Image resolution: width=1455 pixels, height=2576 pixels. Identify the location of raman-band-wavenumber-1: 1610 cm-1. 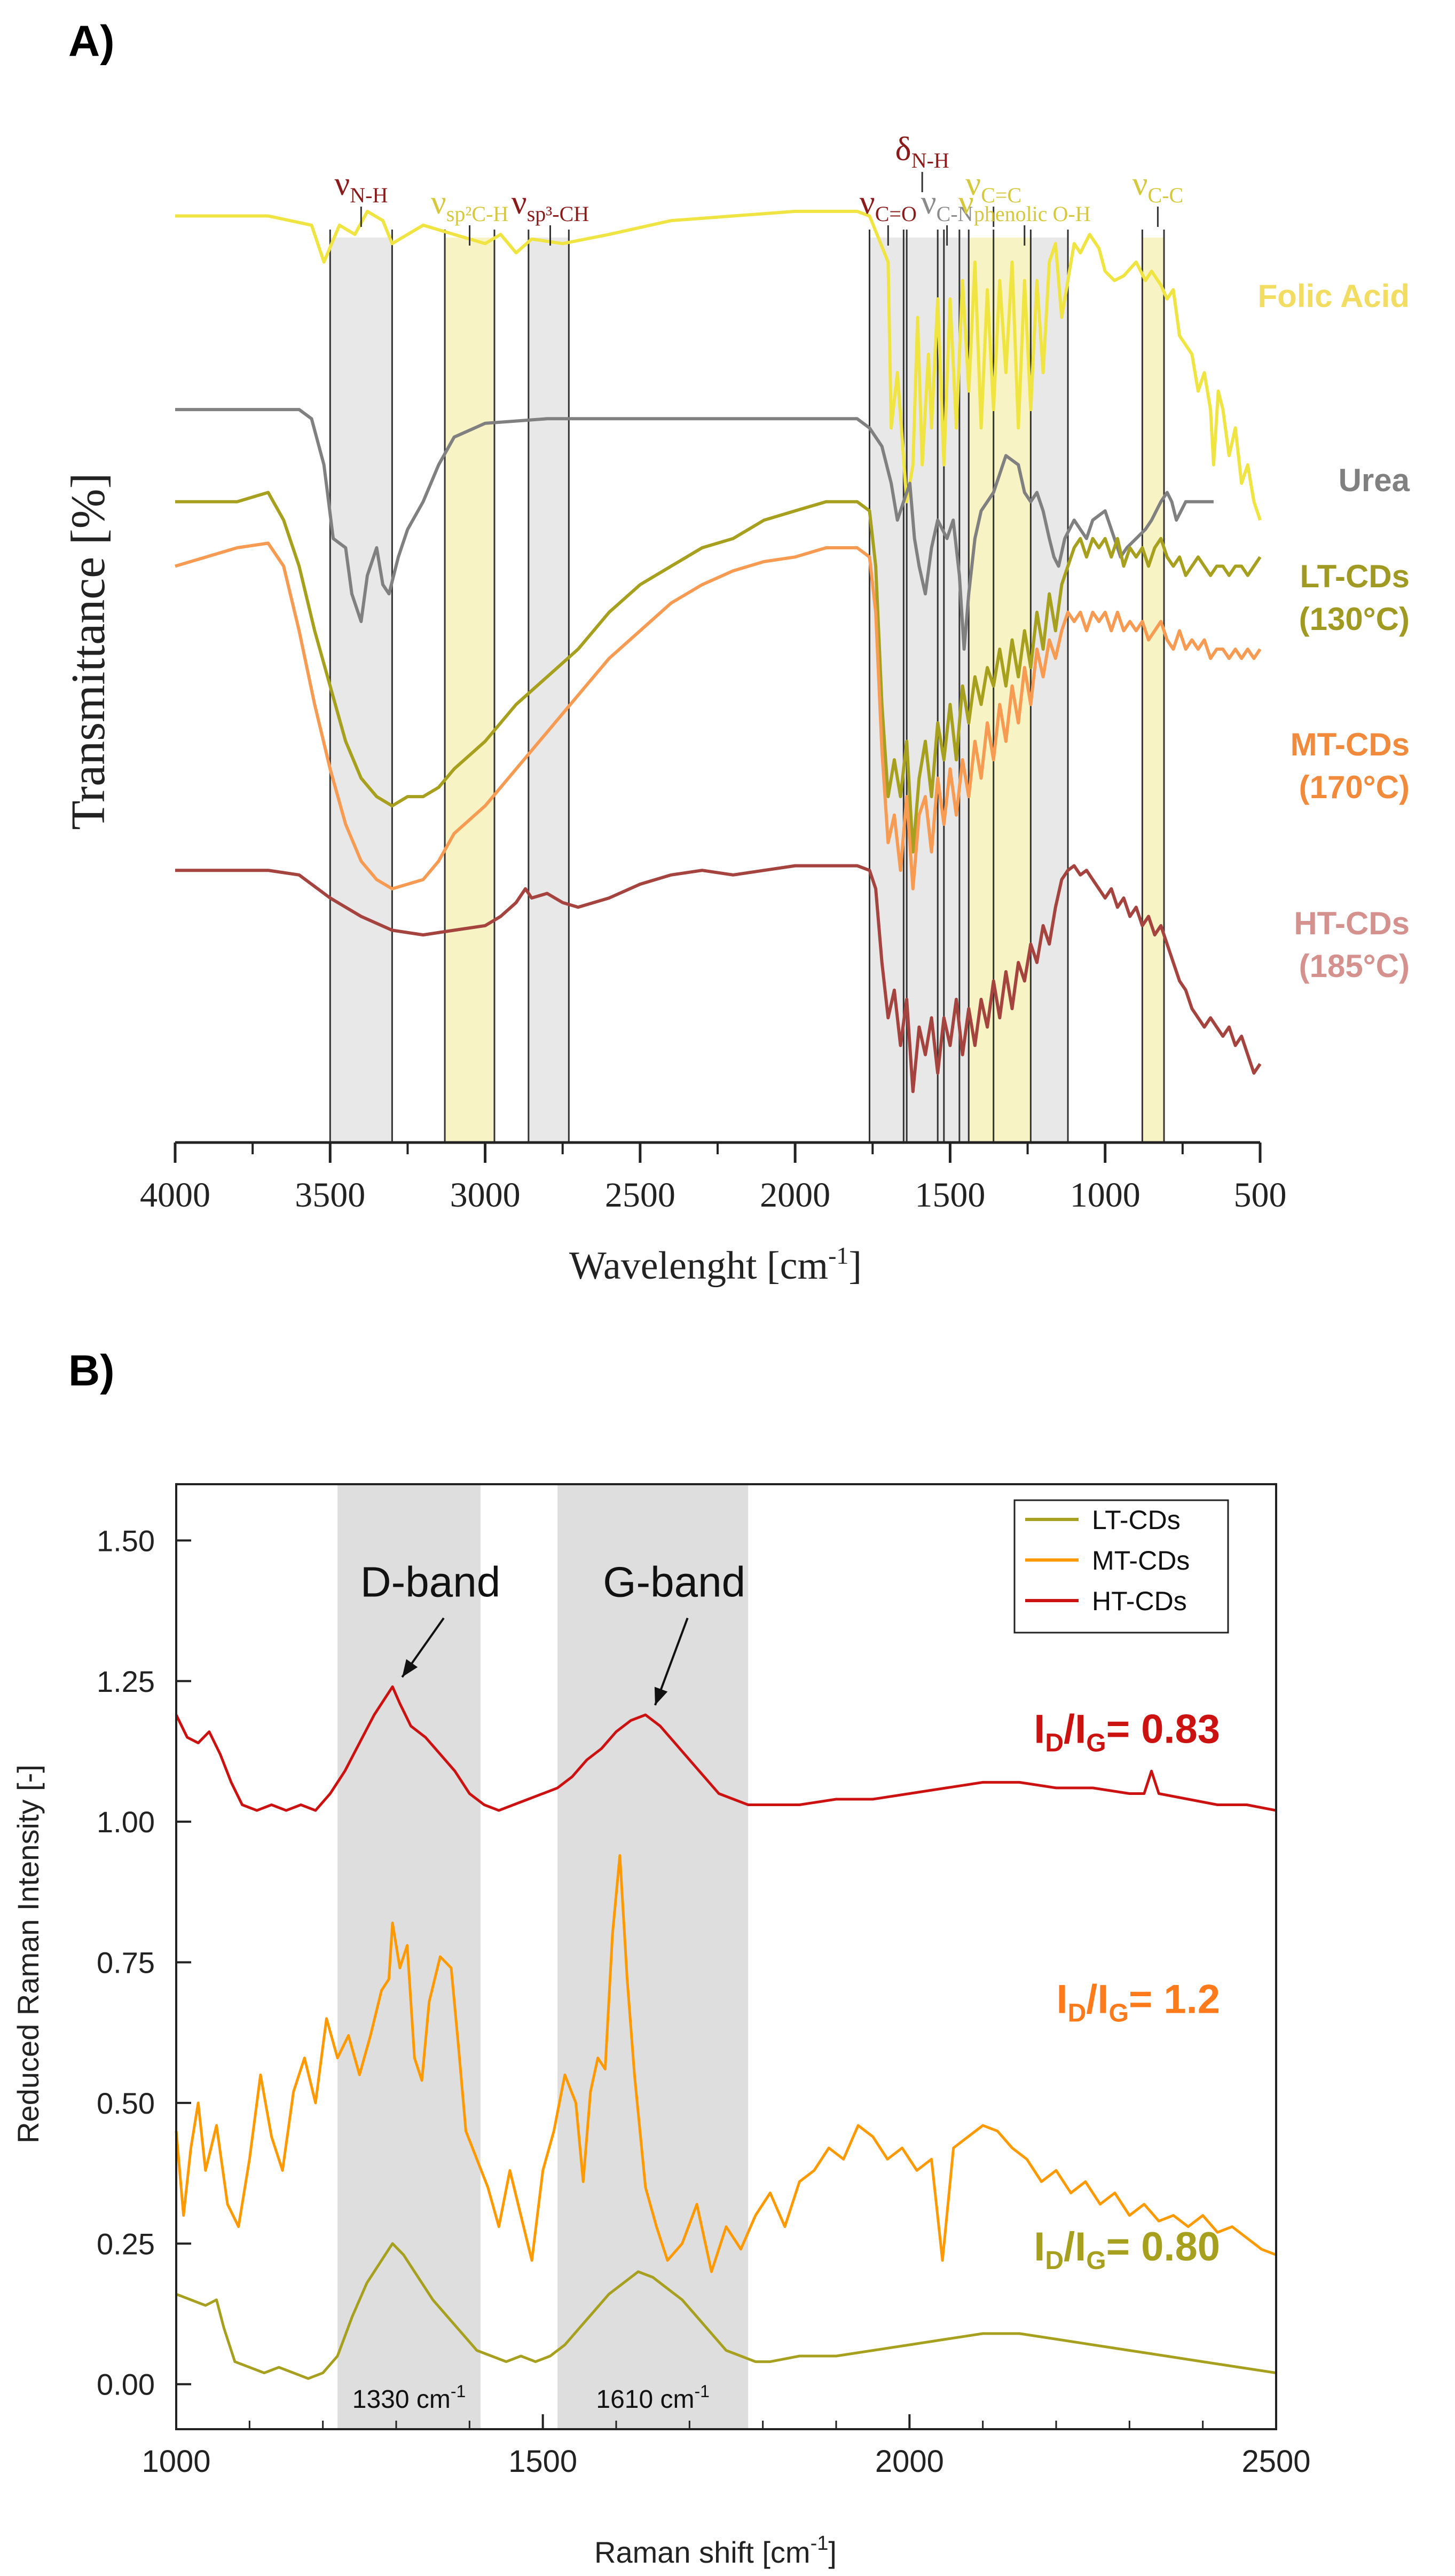
(653, 2398).